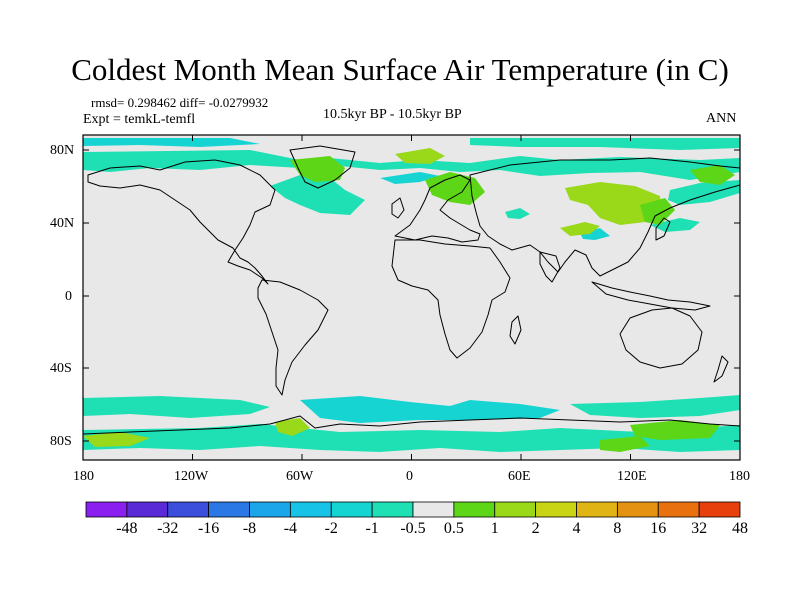  What do you see at coordinates (576, 528) in the screenshot?
I see `colorbar-label: 4` at bounding box center [576, 528].